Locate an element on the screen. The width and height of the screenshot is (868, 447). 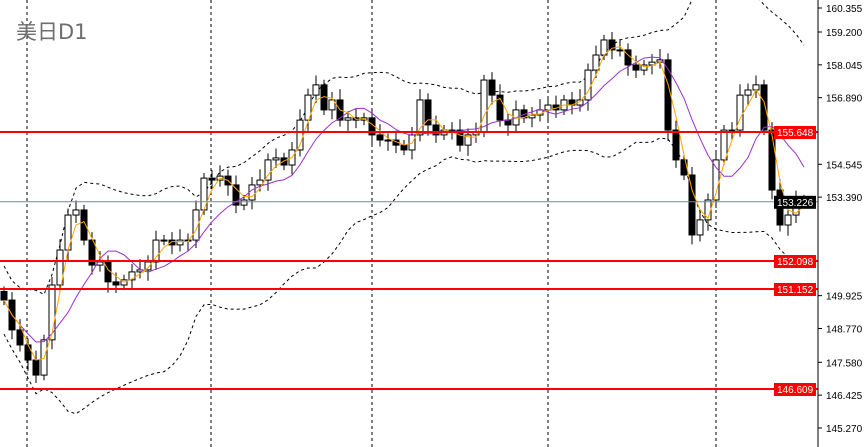
axis-tick-label: 147.580 is located at coordinates (844, 363).